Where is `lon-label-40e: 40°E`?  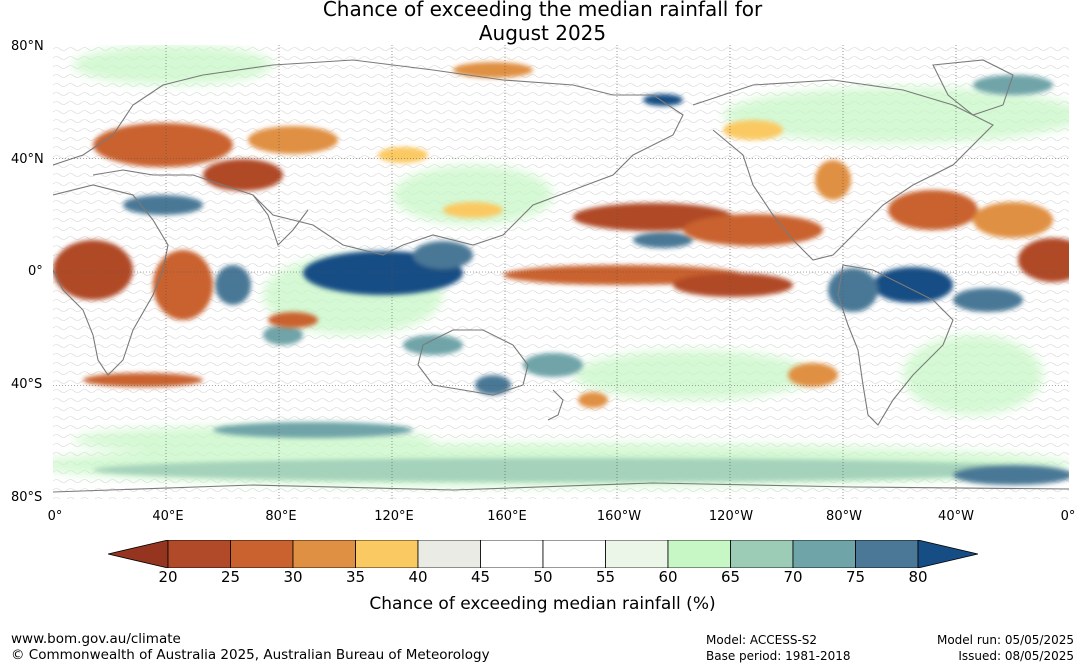
lon-label-40e: 40°E is located at coordinates (168, 516).